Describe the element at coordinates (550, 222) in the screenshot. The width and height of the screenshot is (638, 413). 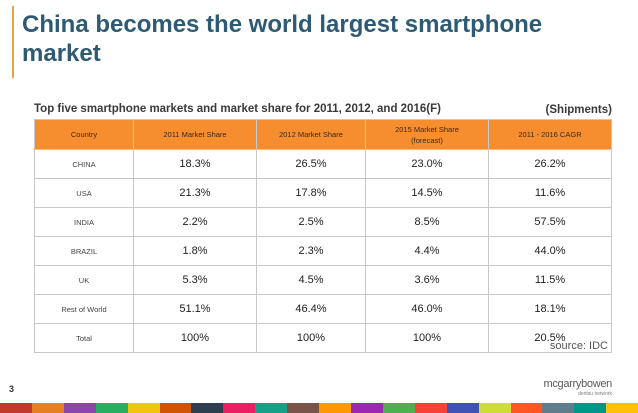
I see `cell-cagr: 57.5%` at that location.